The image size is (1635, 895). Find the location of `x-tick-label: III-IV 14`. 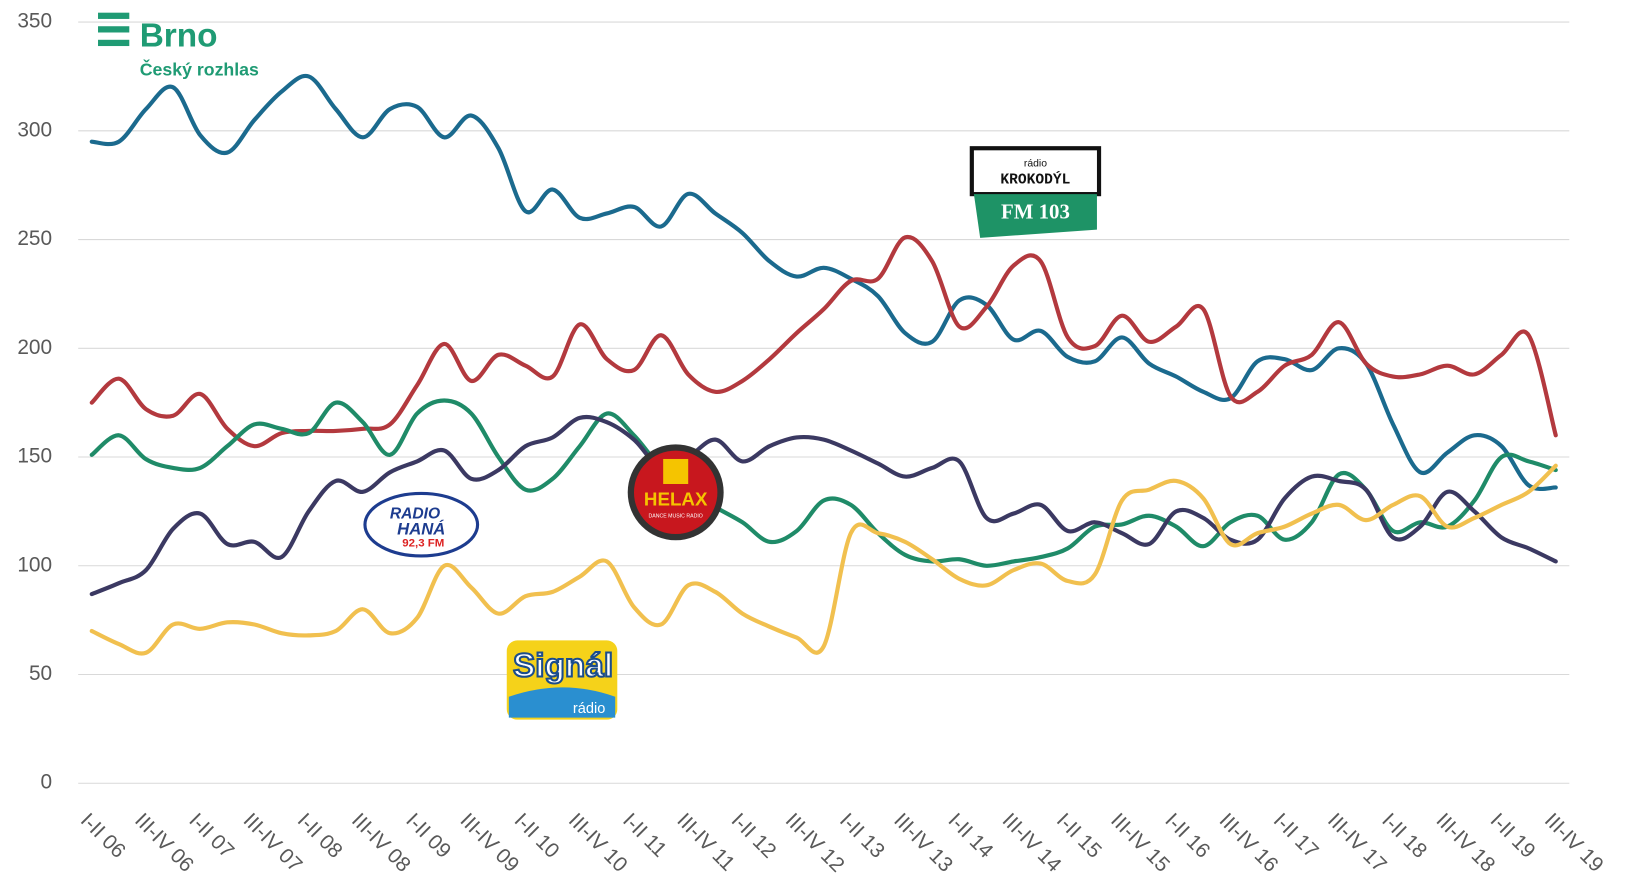

x-tick-label: III-IV 14 is located at coordinates (1032, 843).